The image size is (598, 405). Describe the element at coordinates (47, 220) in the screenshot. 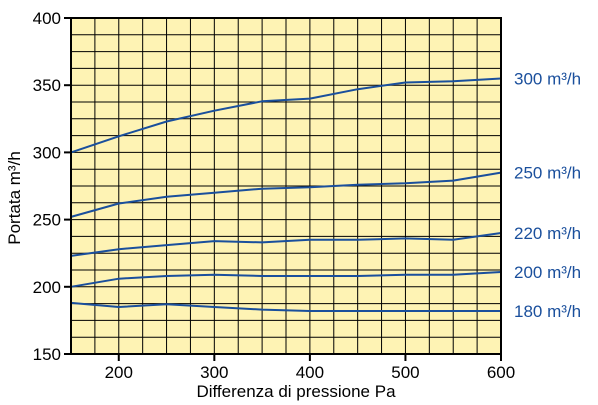

I see `y-tick-label: 250` at that location.